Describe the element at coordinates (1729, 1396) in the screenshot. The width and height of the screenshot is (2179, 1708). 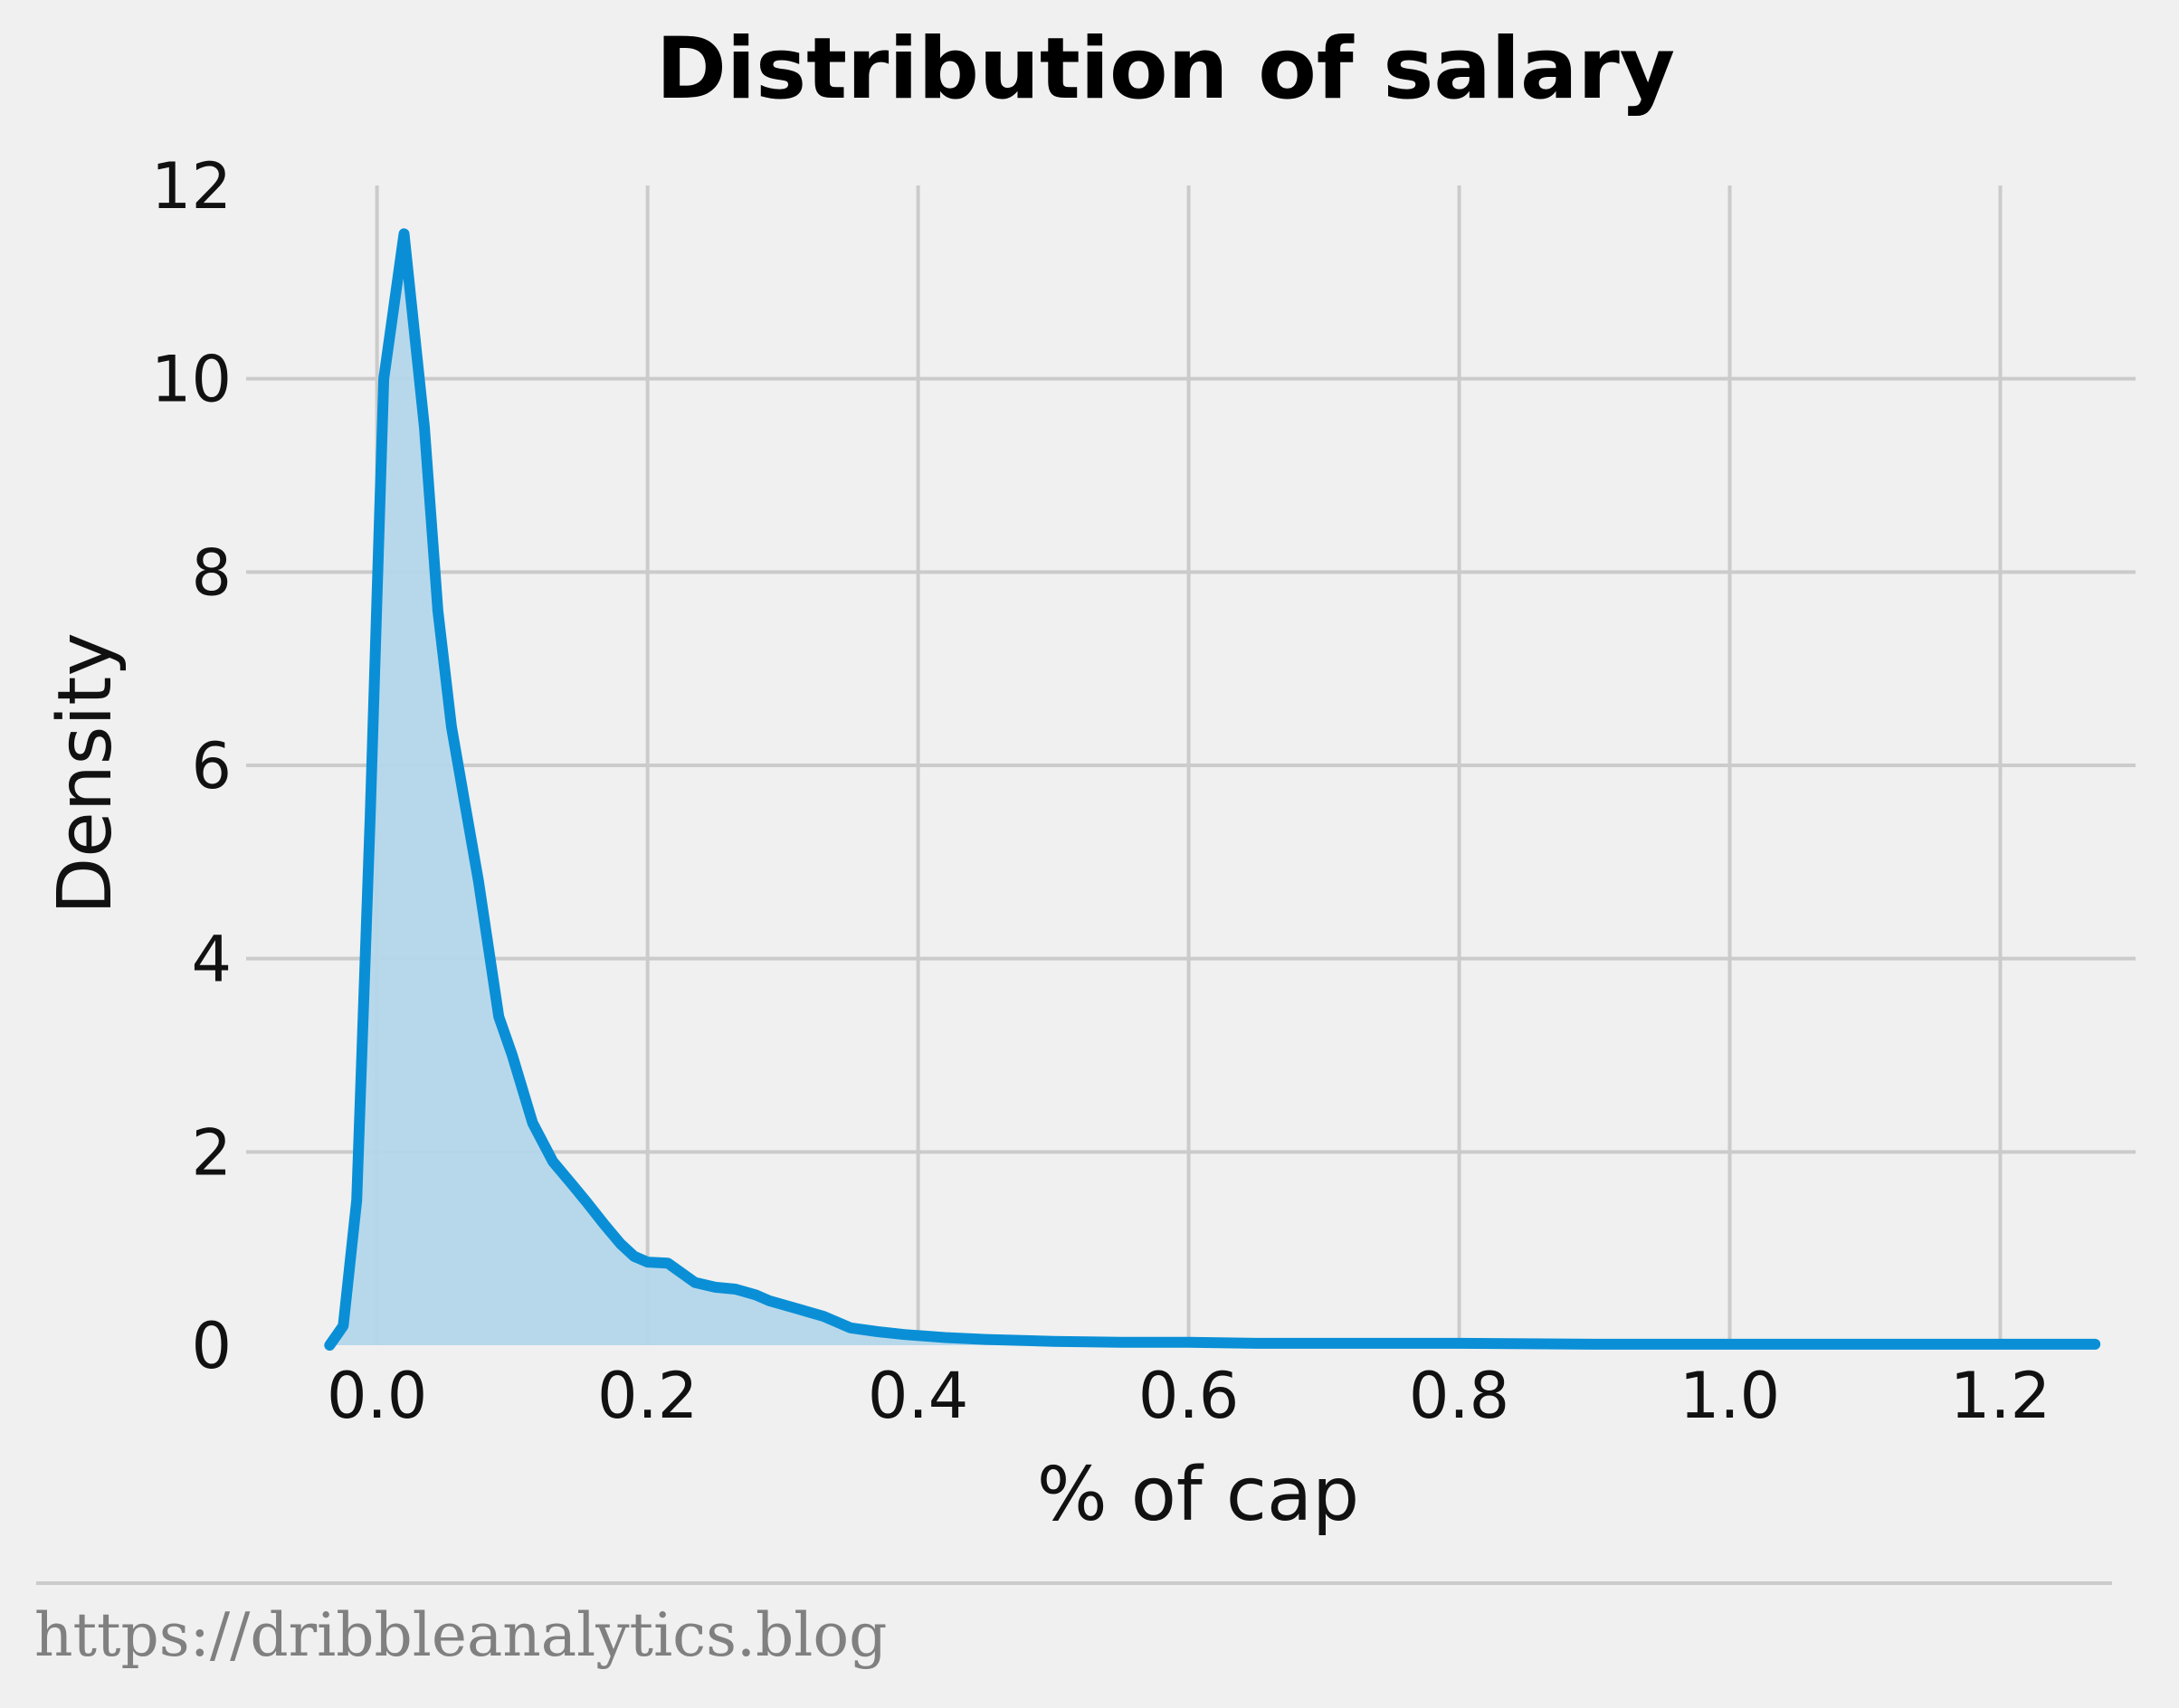
I see `x-tick-label: 1.0` at that location.